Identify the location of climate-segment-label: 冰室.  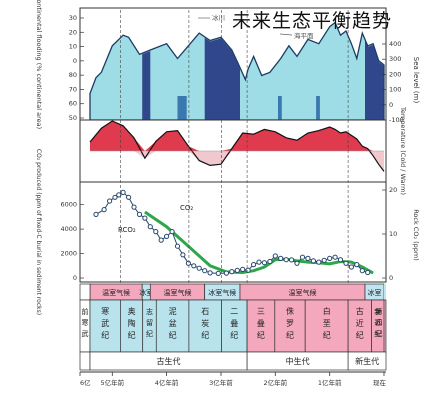
(146, 292).